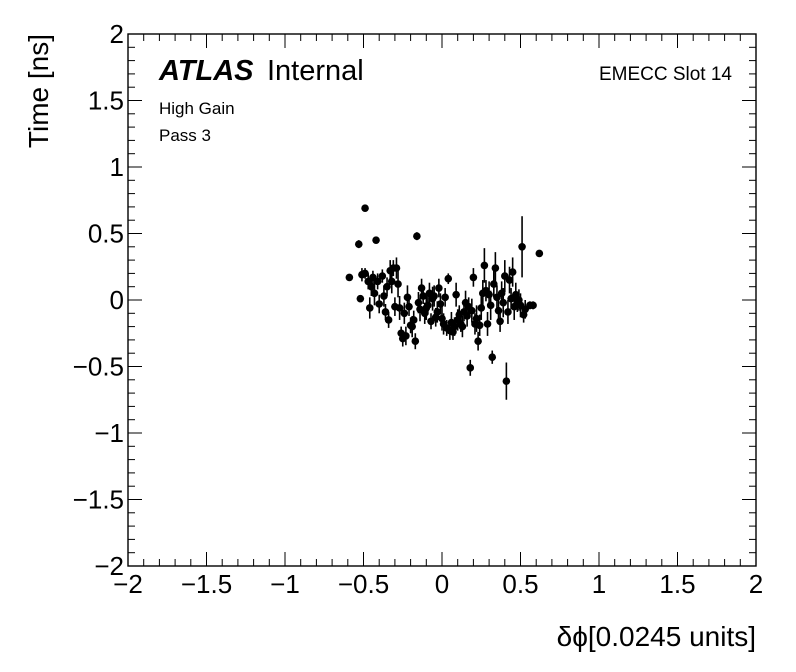 The height and width of the screenshot is (672, 796). What do you see at coordinates (520, 584) in the screenshot?
I see `x-tick-label: 0.5` at bounding box center [520, 584].